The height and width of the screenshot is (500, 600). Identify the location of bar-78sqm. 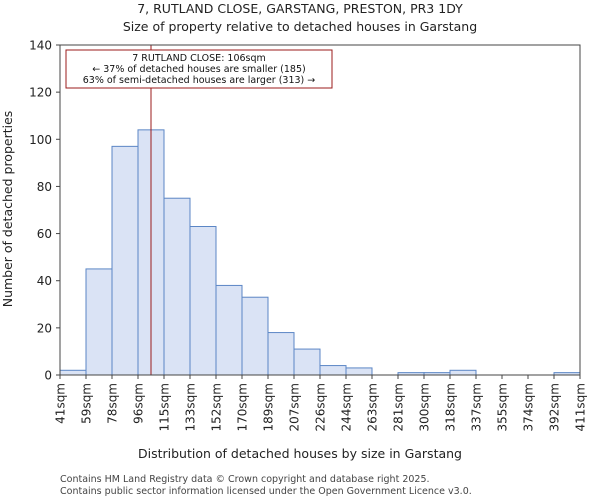
(125, 260).